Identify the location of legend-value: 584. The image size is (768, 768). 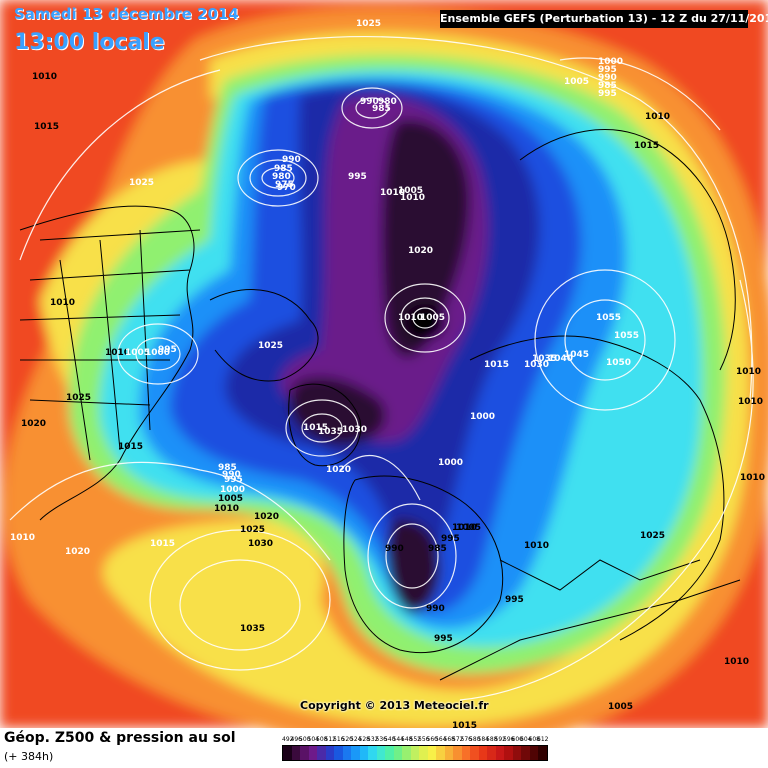
(483, 739).